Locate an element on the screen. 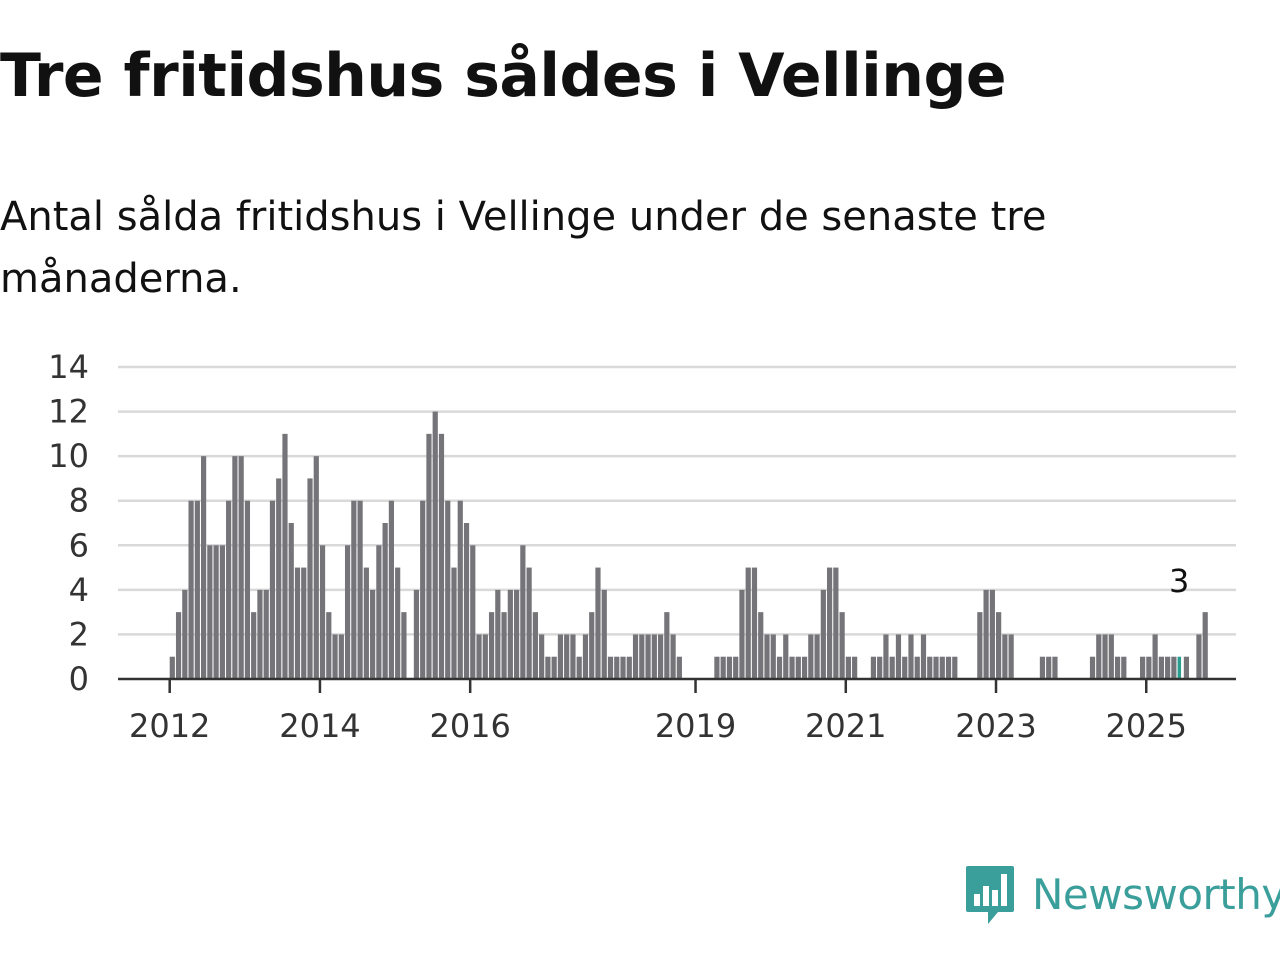 The width and height of the screenshot is (1280, 960). y-axis-ticks: 0 2 4 6 8 10 12 14 is located at coordinates (68, 523).